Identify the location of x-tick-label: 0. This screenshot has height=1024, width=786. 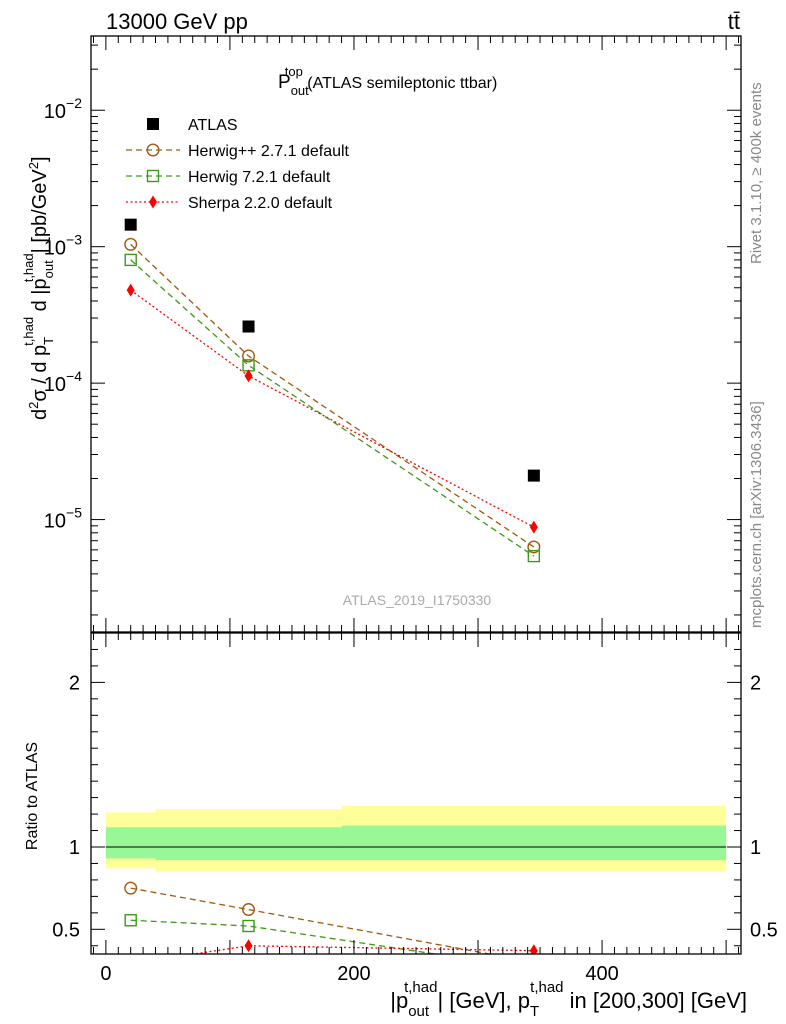
(105, 974).